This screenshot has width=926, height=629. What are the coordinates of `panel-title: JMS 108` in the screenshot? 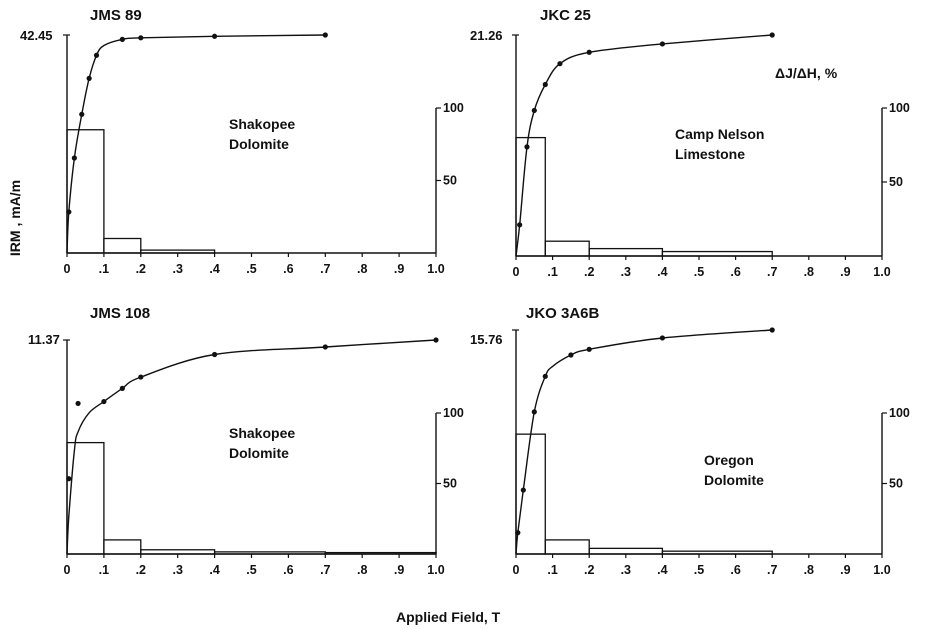 It's located at (120, 313).